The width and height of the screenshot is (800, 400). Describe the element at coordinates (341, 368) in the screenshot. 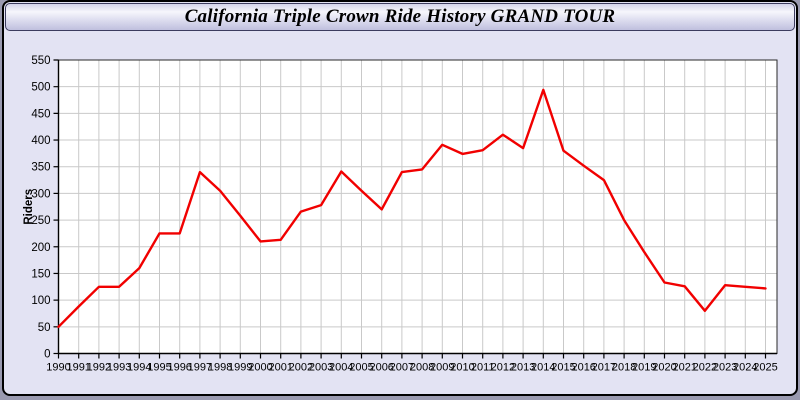

I see `x-tick-label: 2004` at that location.